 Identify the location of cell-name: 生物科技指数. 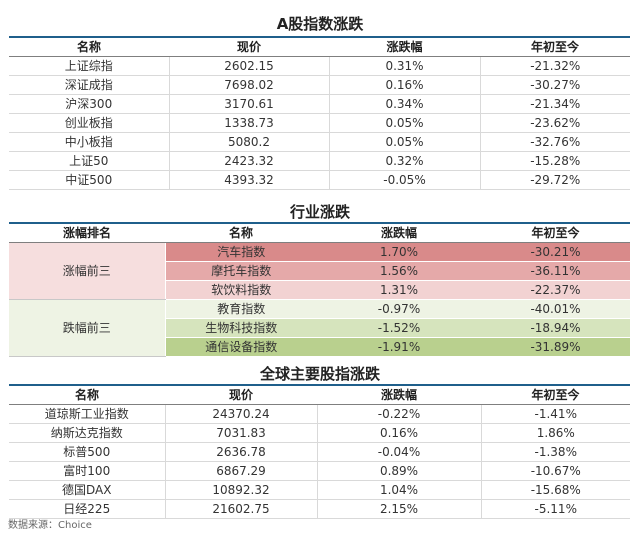
(241, 328).